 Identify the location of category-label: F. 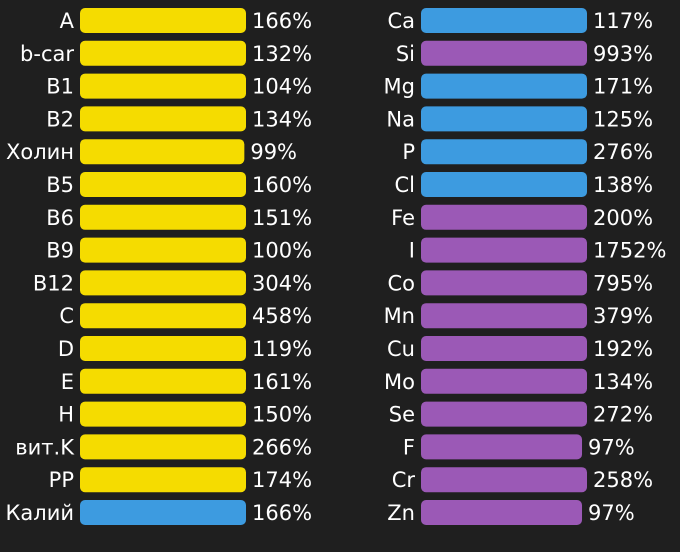
(409, 447).